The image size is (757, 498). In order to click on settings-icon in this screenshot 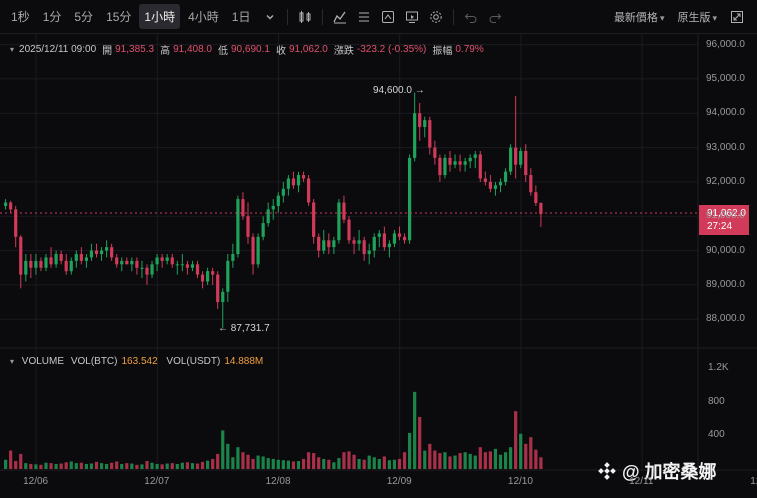, I will do `click(436, 17)`.